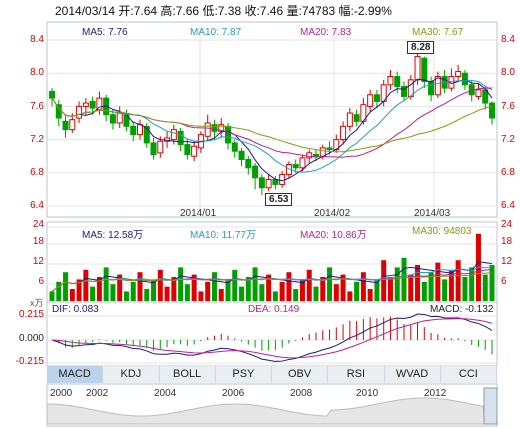 The image size is (520, 428). What do you see at coordinates (75, 374) in the screenshot?
I see `tab-macd: MACD` at bounding box center [75, 374].